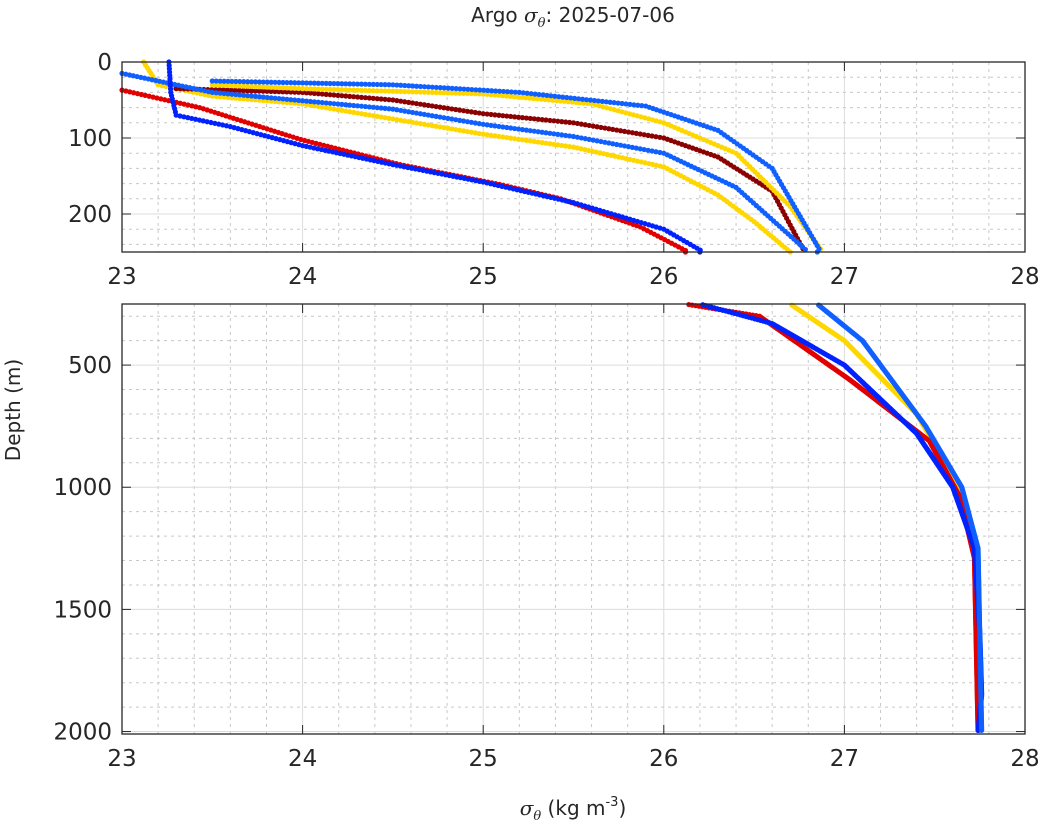  I want to click on y-tick-label: 200, so click(90, 215).